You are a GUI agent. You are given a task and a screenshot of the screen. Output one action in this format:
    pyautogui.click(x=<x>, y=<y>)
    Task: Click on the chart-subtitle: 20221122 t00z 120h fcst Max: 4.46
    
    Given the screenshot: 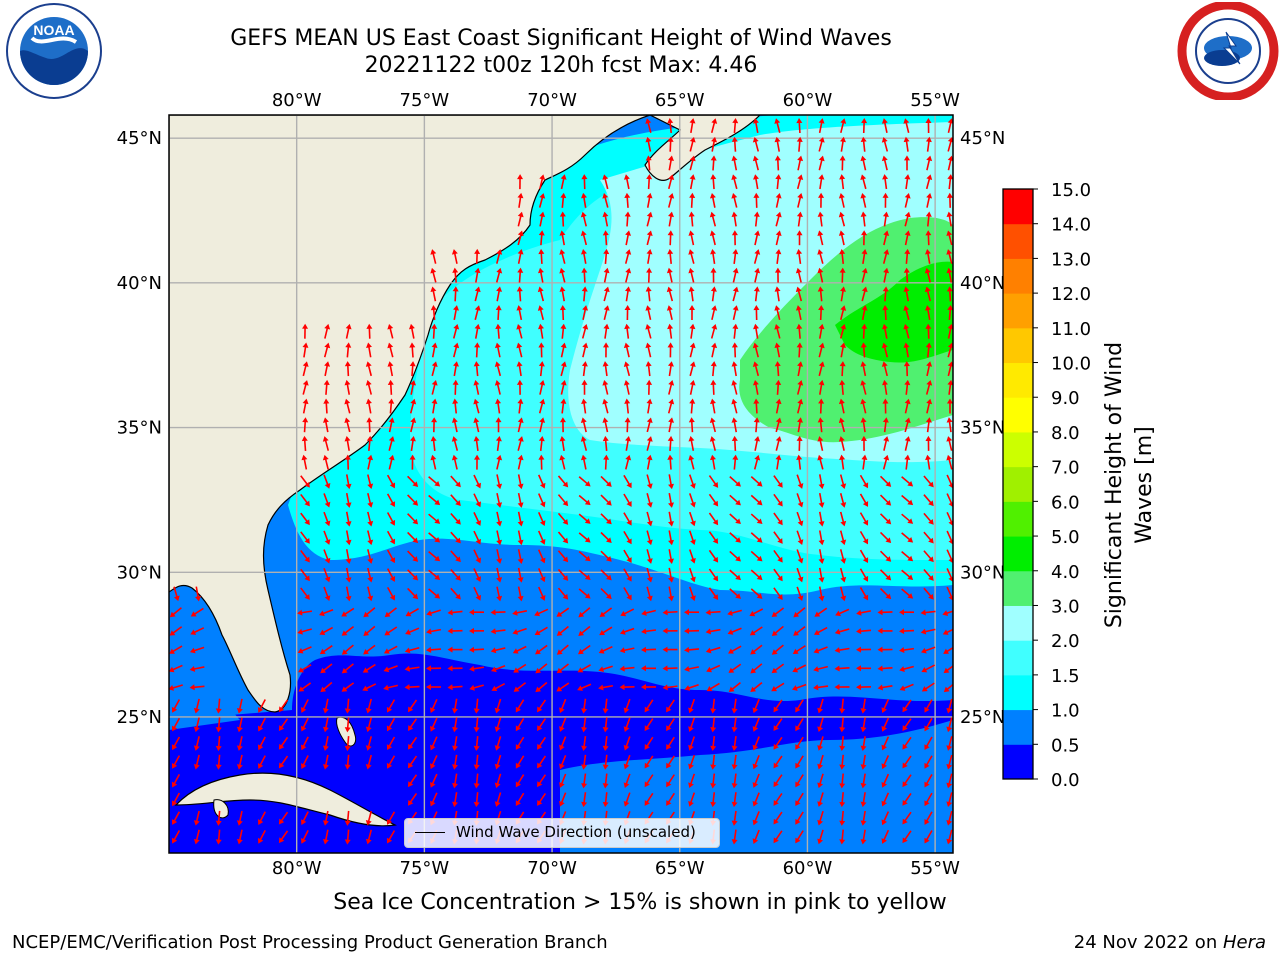 What is the action you would take?
    pyautogui.click(x=561, y=65)
    